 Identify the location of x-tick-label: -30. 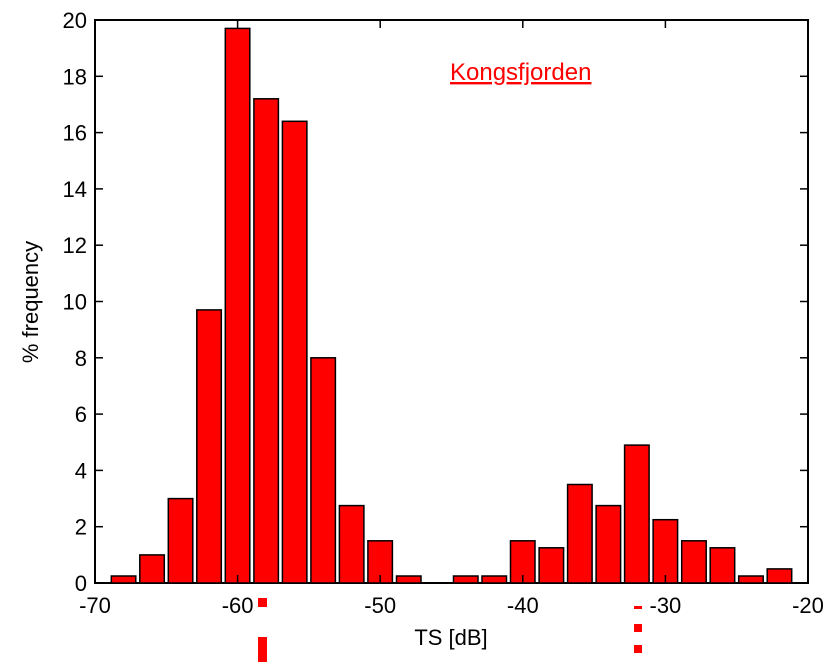
(666, 605).